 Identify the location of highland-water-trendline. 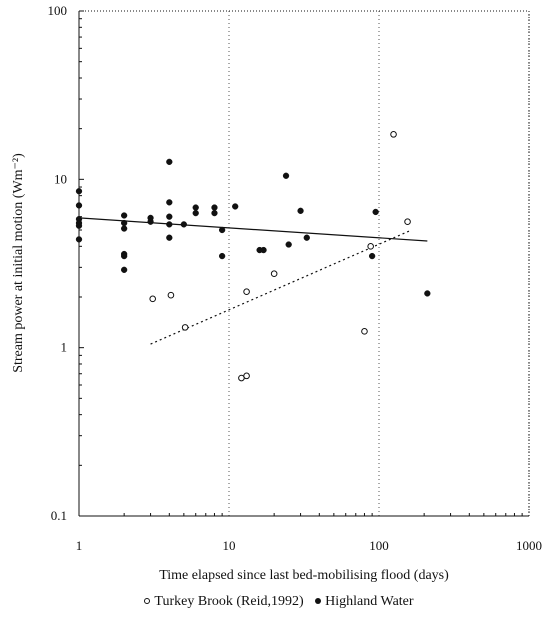
(253, 229).